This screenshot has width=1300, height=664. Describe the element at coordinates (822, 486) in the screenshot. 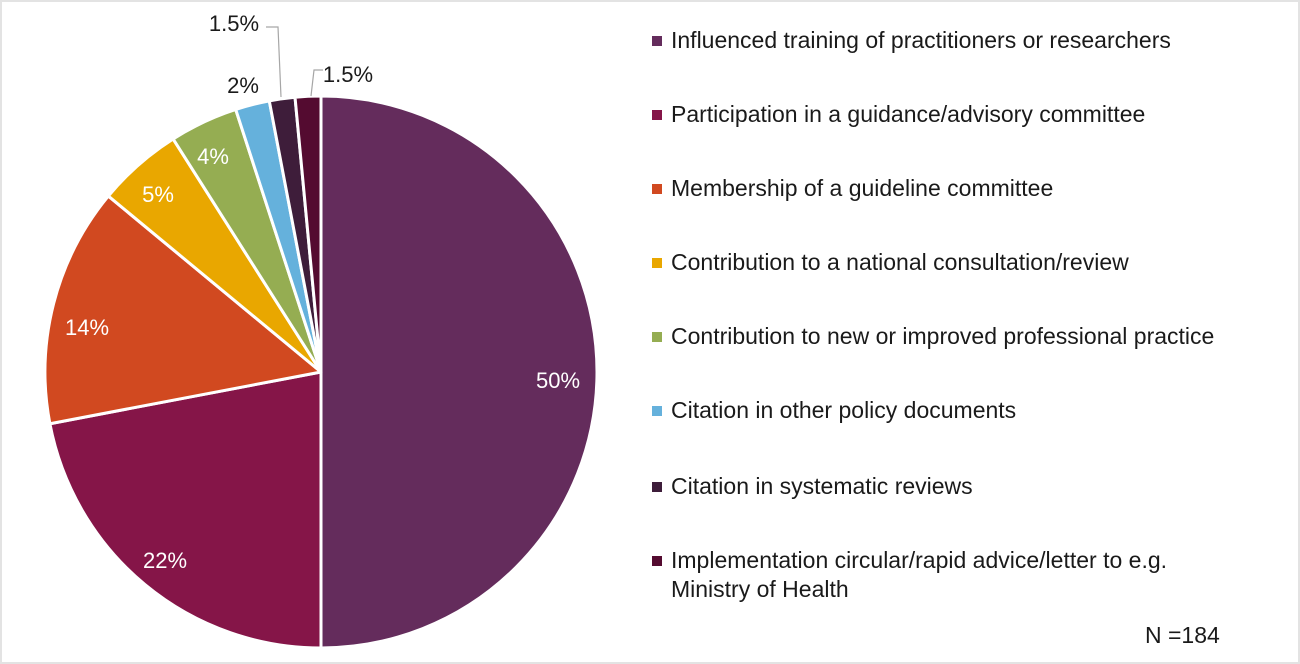

I see `legend-label: Citation in systematic reviews` at that location.